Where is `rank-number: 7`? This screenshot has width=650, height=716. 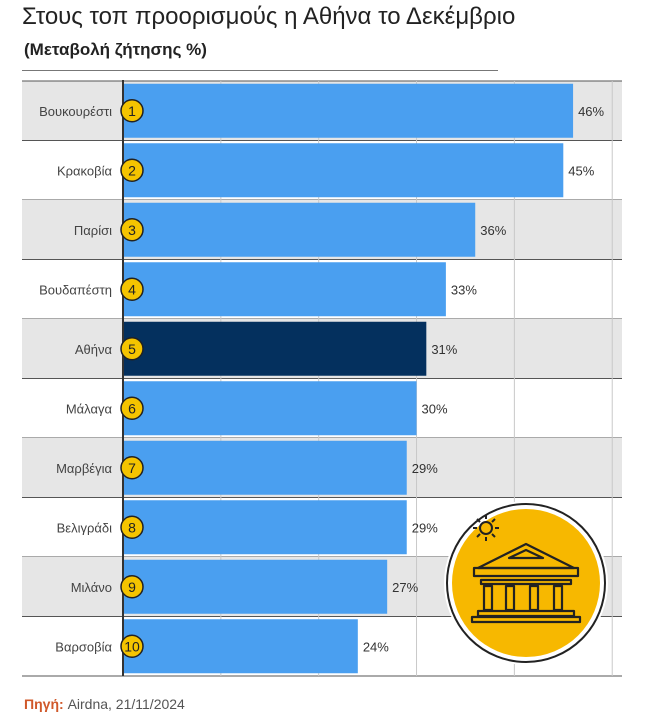
rank-number: 7 is located at coordinates (132, 468).